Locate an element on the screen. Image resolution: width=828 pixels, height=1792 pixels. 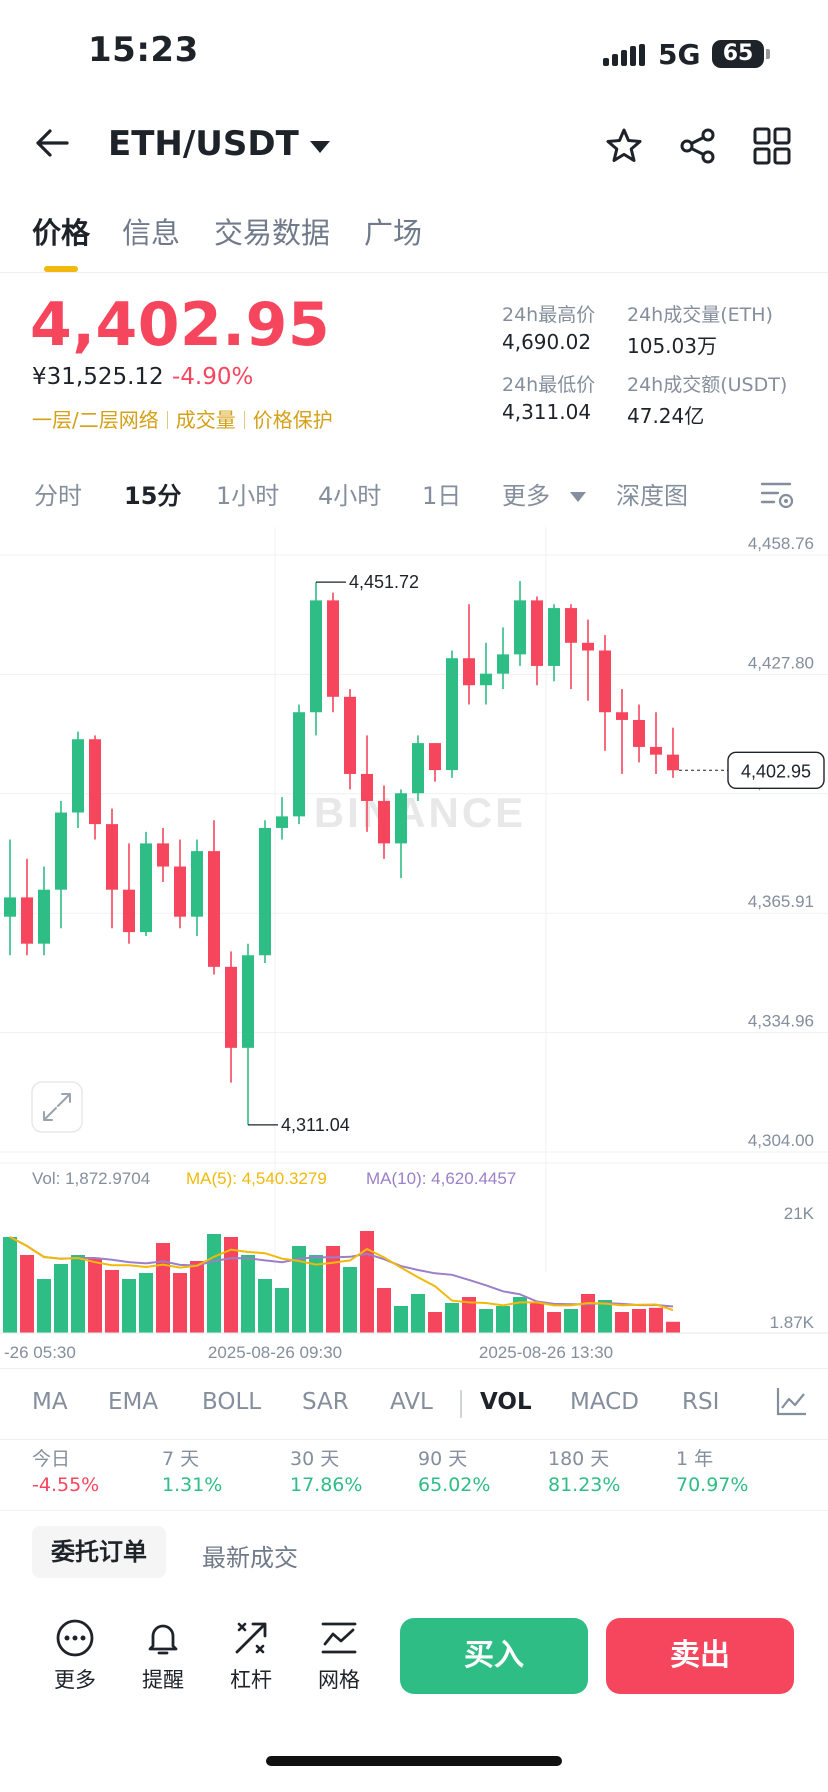
price-cny: ¥31,525.12 is located at coordinates (98, 377).